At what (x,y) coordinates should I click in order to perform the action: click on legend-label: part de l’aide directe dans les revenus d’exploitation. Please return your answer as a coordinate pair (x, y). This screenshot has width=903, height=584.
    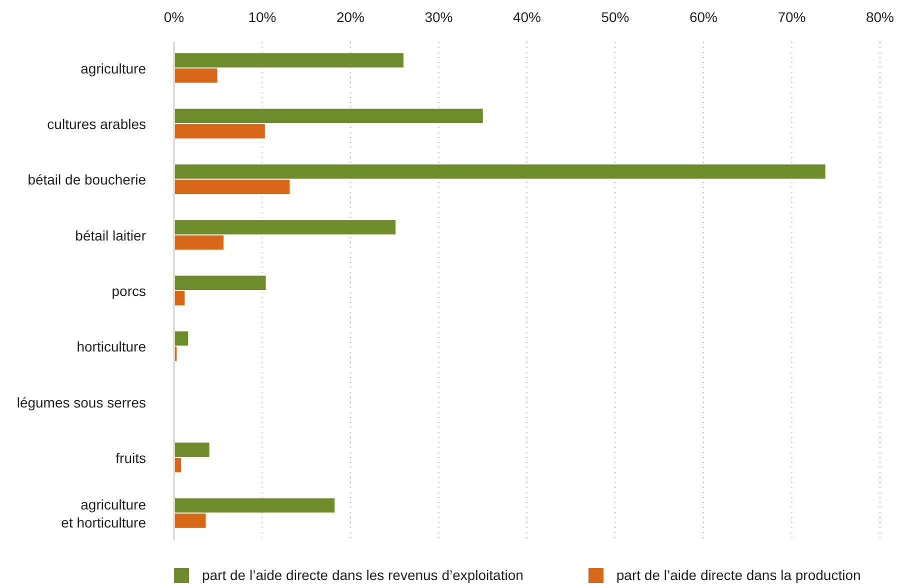
    Looking at the image, I should click on (363, 575).